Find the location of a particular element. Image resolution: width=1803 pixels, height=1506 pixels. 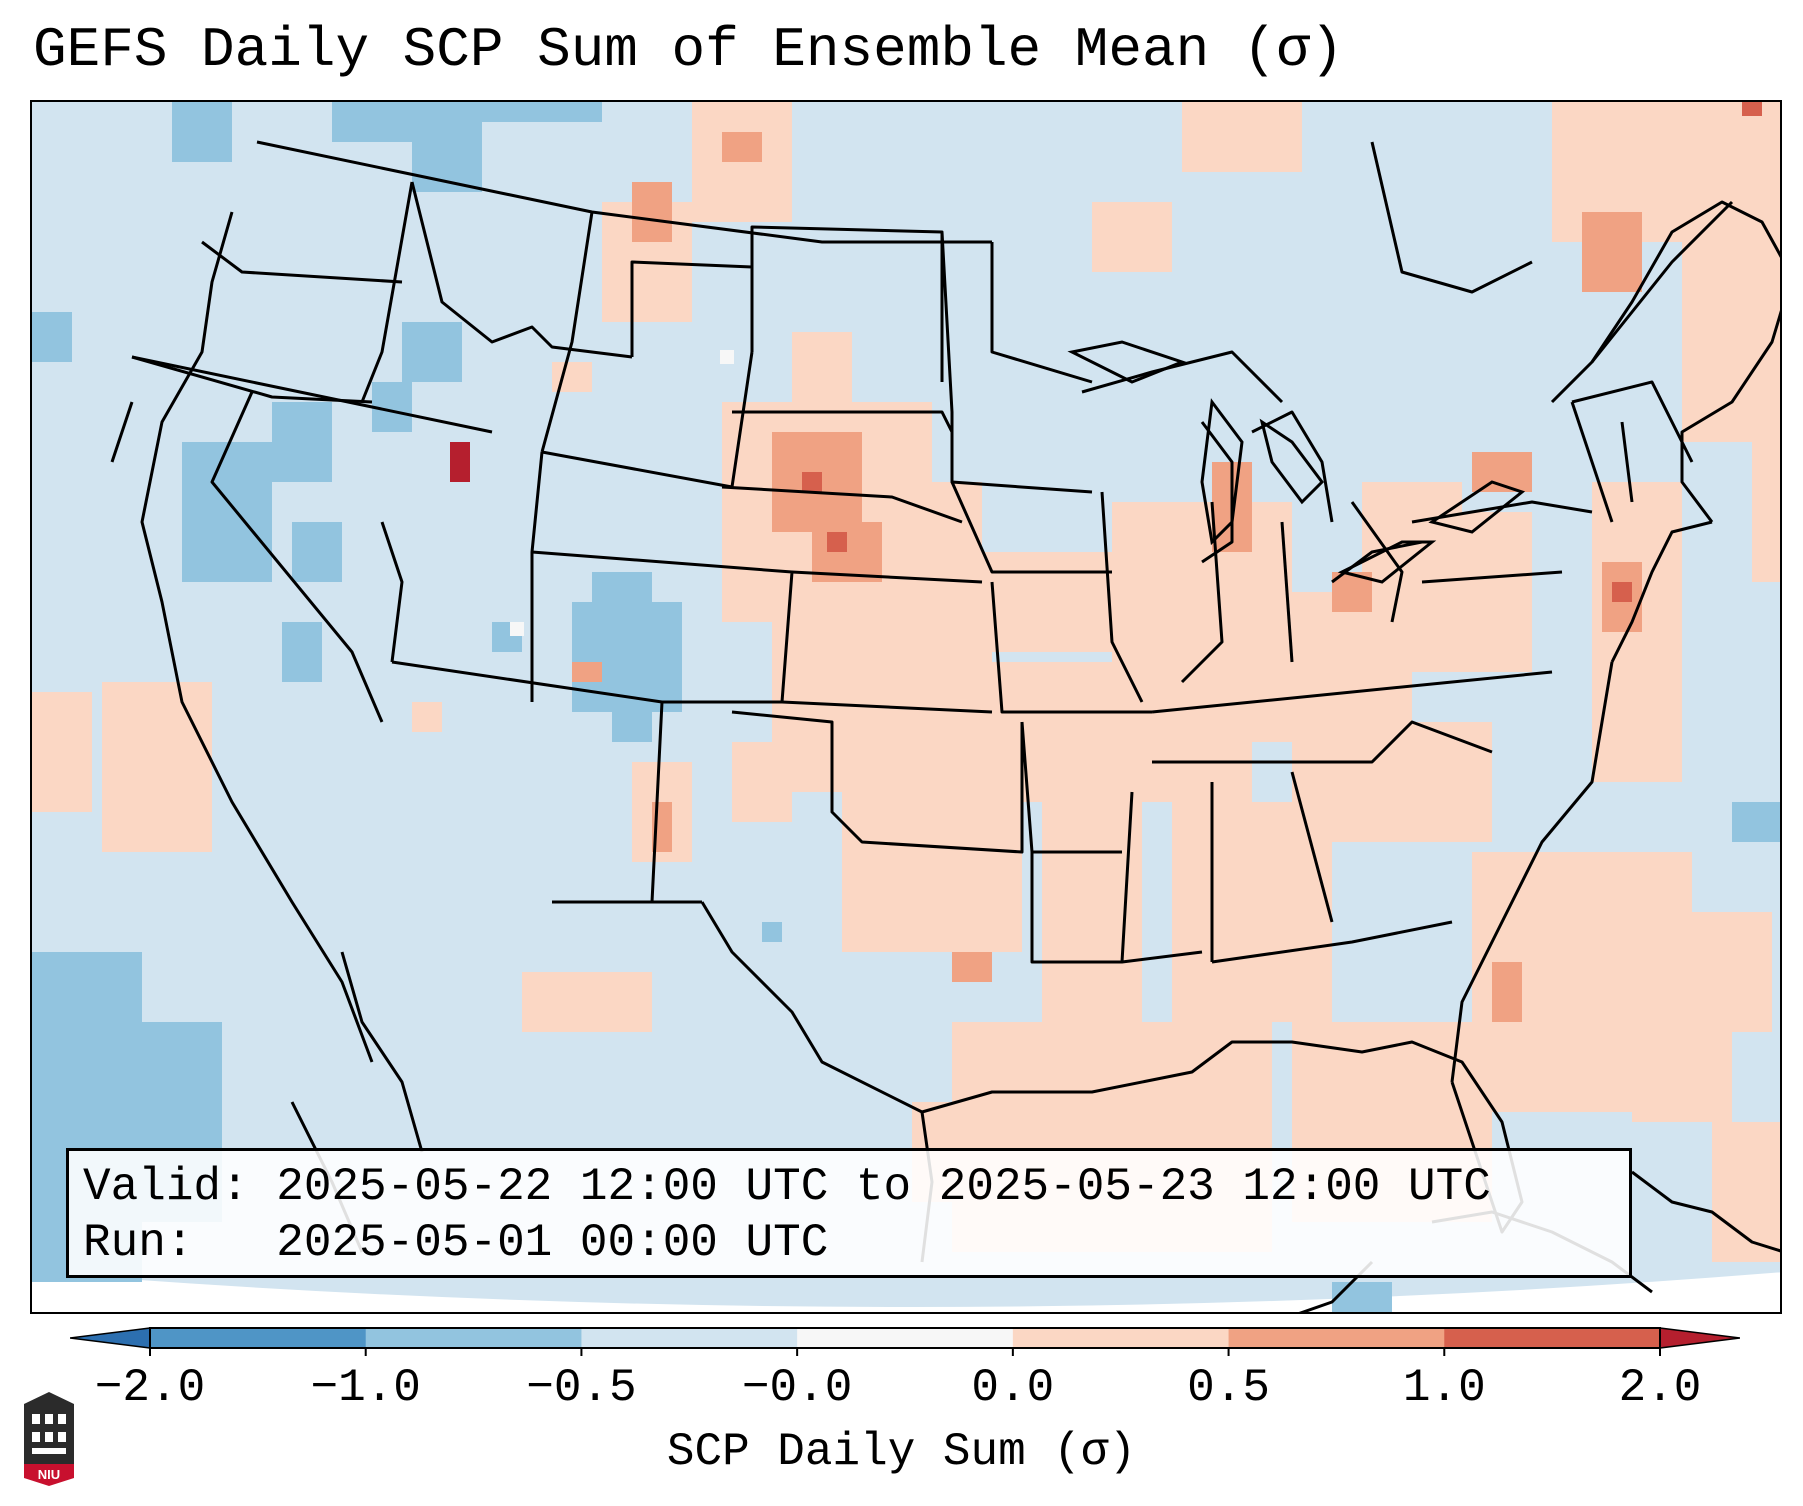

colorbar-outline is located at coordinates (905, 1338).